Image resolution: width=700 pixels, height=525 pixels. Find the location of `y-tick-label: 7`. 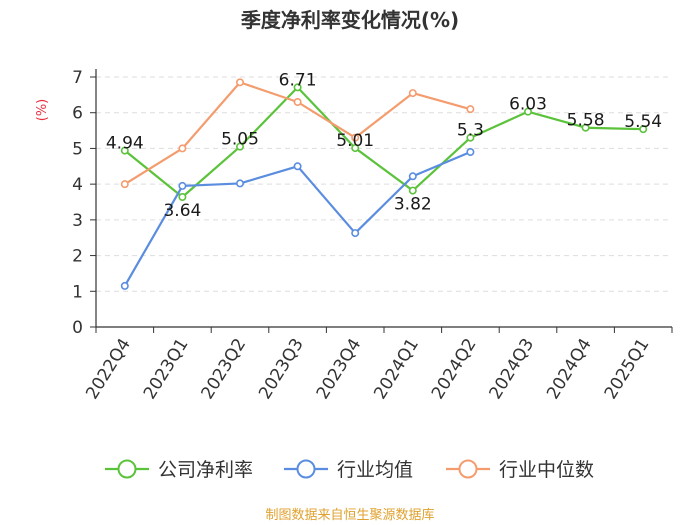

y-tick-label: 7 is located at coordinates (77, 78).